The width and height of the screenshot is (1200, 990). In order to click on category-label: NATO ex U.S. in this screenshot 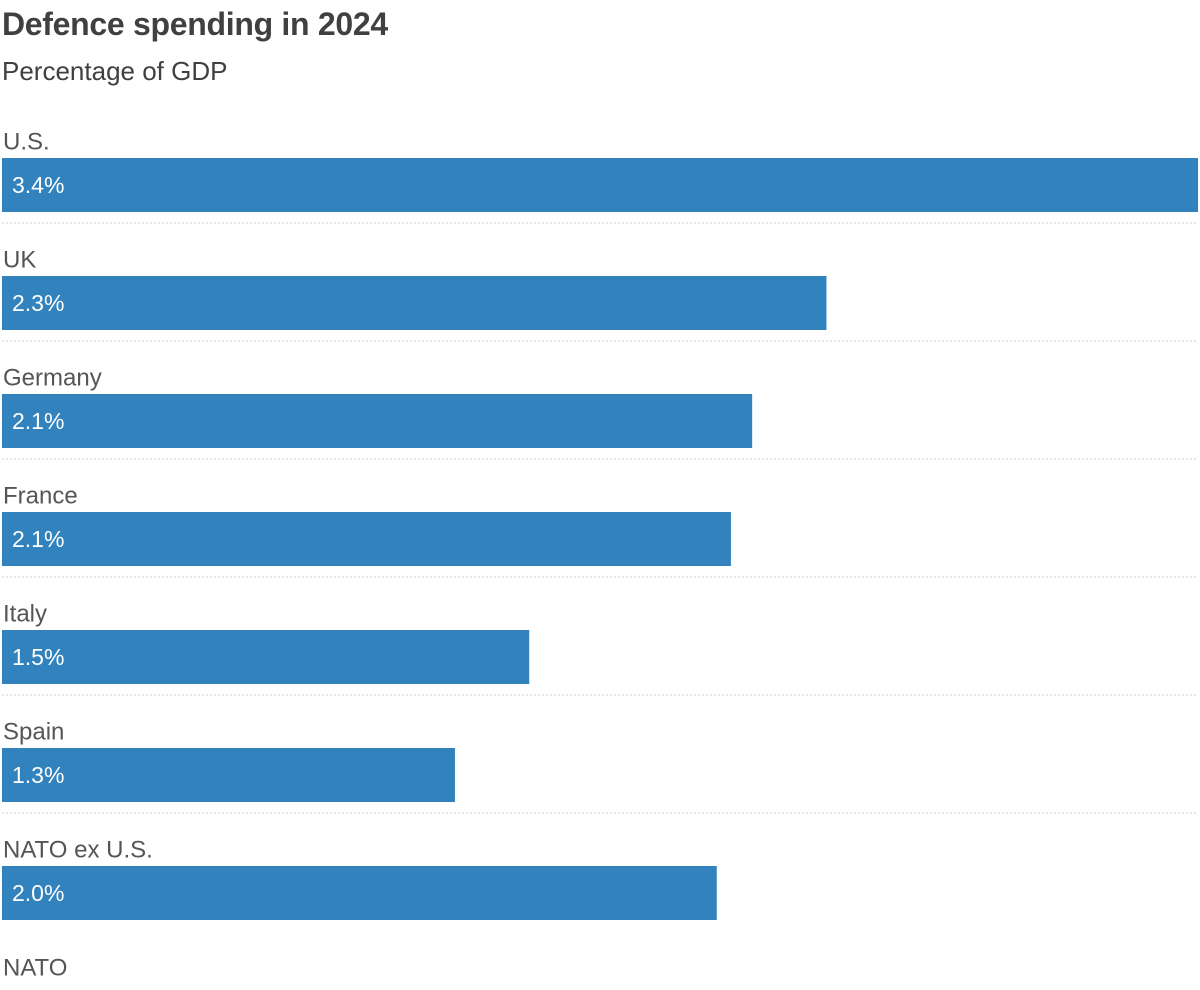, I will do `click(78, 850)`.